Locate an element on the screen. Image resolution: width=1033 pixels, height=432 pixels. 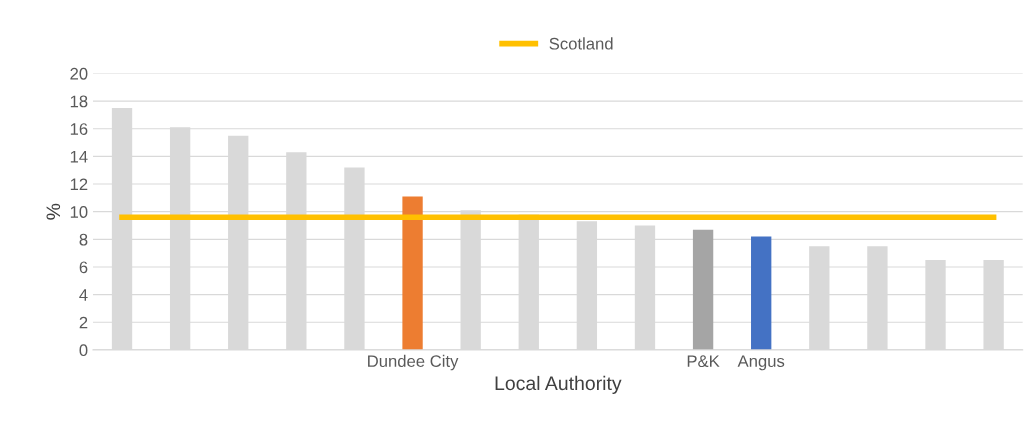
y-tick-label: 8 is located at coordinates (83, 239).